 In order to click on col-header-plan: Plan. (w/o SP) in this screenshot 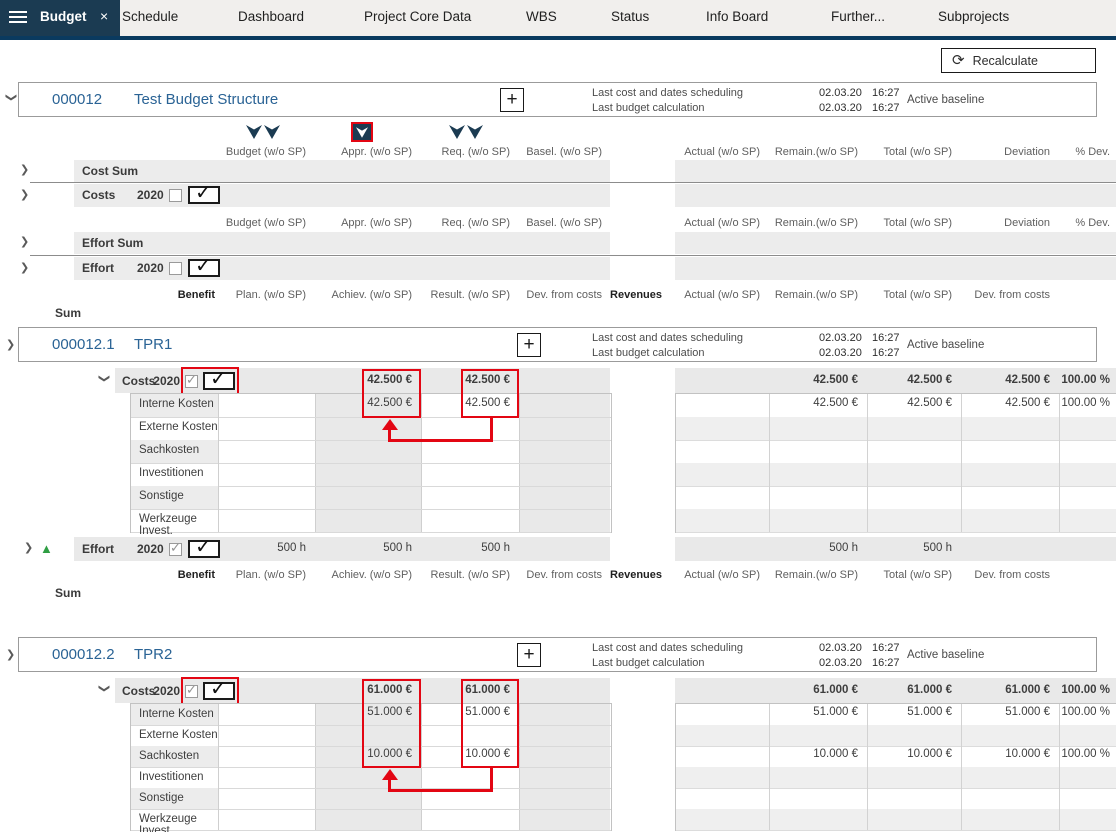, I will do `click(270, 575)`.